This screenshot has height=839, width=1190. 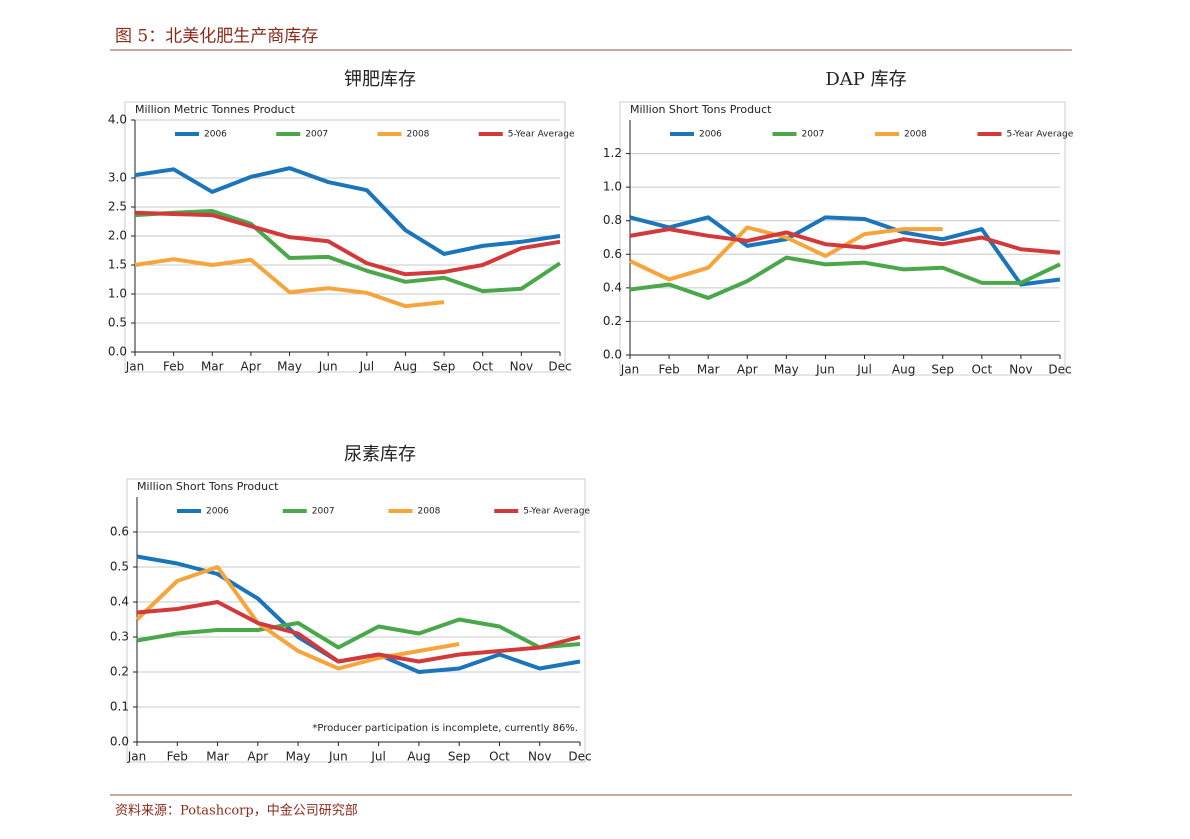 What do you see at coordinates (119, 637) in the screenshot?
I see `y-tick-label: 0.3` at bounding box center [119, 637].